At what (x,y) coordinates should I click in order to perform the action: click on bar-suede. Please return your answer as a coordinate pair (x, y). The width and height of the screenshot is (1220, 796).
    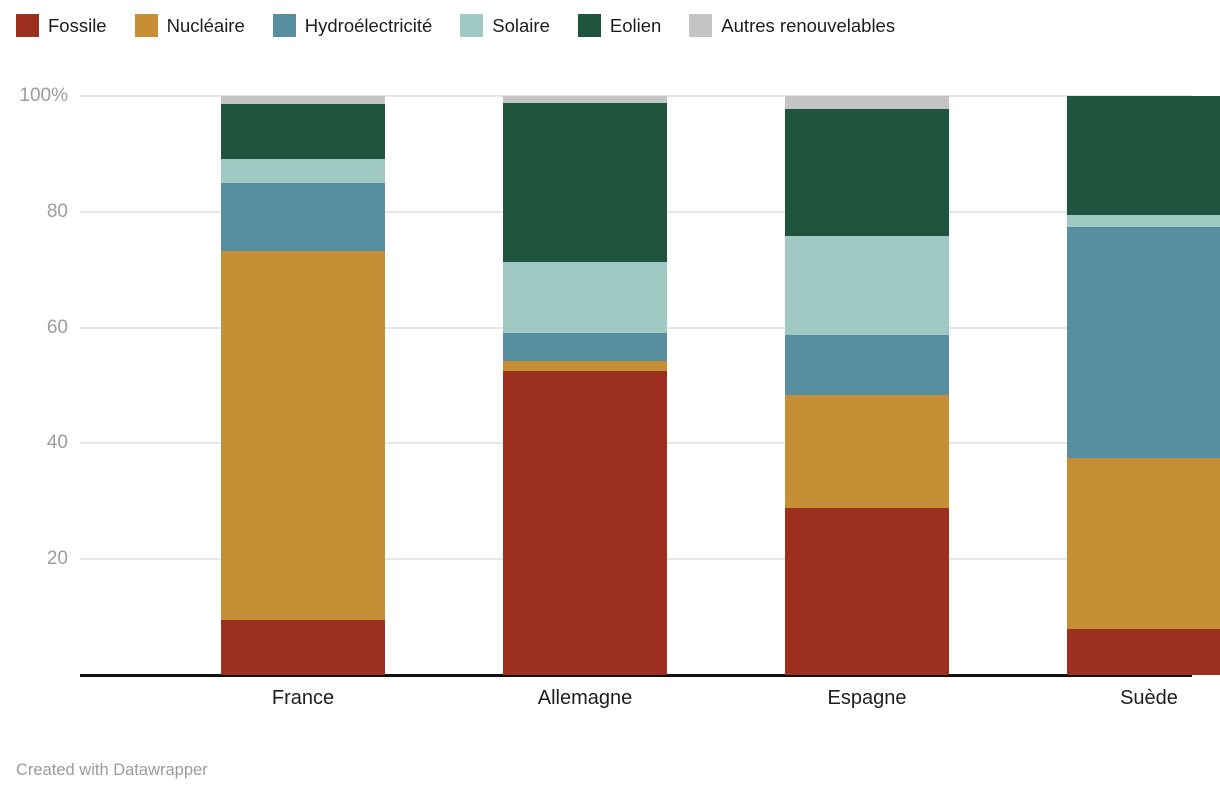
    Looking at the image, I should click on (1143, 385).